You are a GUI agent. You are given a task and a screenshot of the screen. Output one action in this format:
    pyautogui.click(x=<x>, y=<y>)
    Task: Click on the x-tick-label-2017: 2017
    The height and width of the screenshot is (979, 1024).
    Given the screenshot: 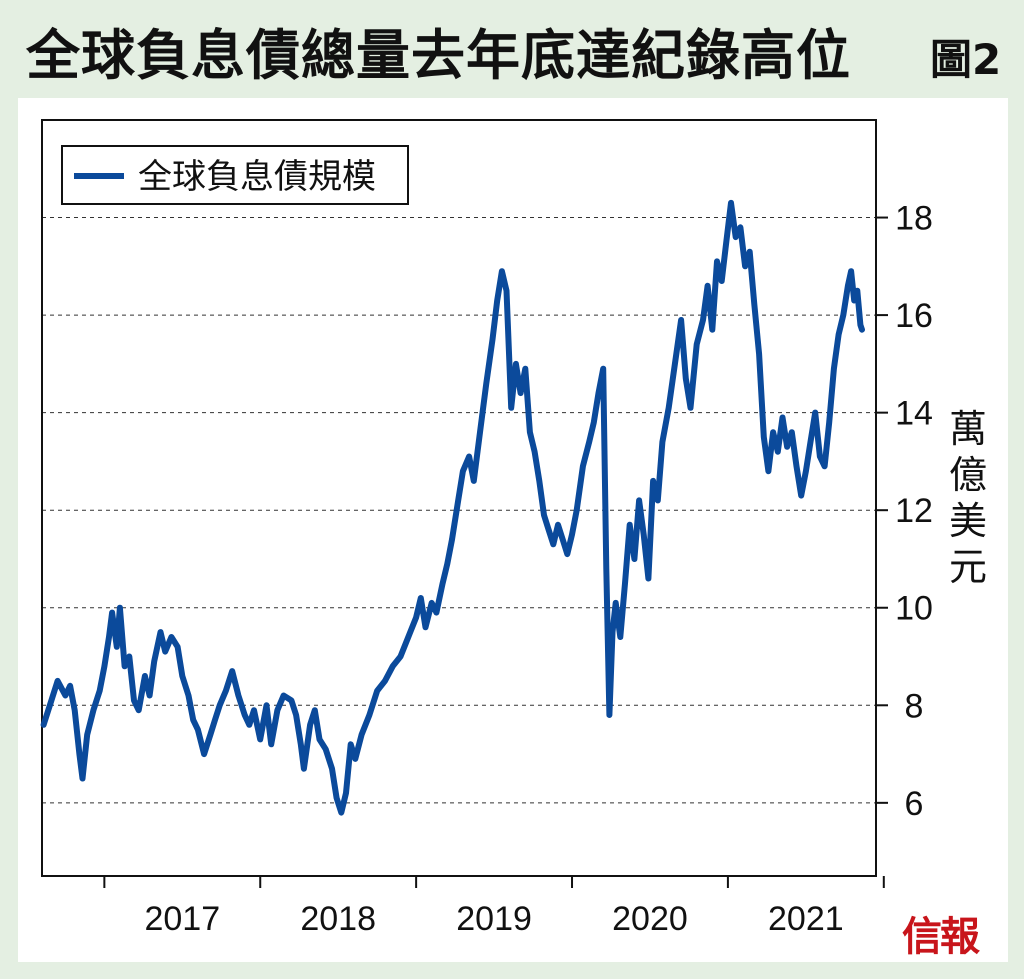 What is the action you would take?
    pyautogui.click(x=182, y=919)
    